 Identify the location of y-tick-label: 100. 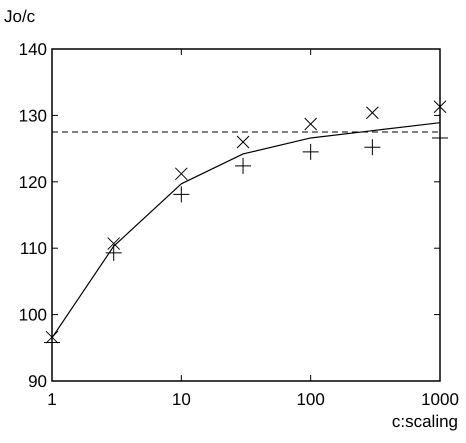
(32, 315).